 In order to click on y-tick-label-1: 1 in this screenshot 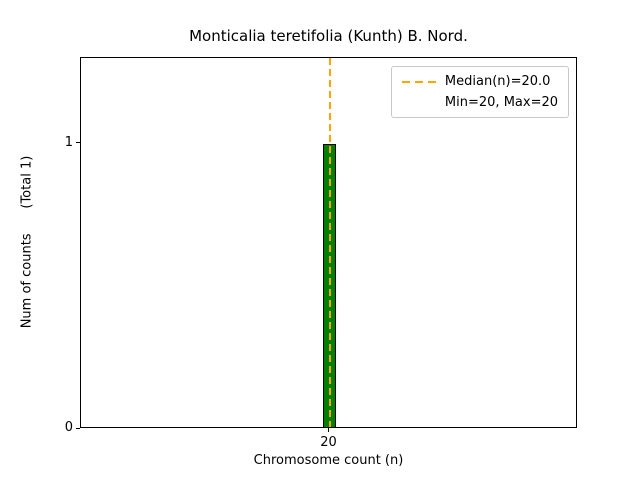, I will do `click(68, 142)`.